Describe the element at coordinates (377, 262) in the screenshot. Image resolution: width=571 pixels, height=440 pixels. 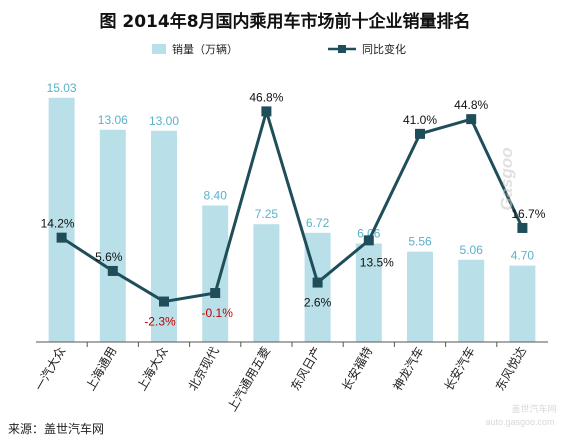
I see `line-value-label: 13.5%` at that location.